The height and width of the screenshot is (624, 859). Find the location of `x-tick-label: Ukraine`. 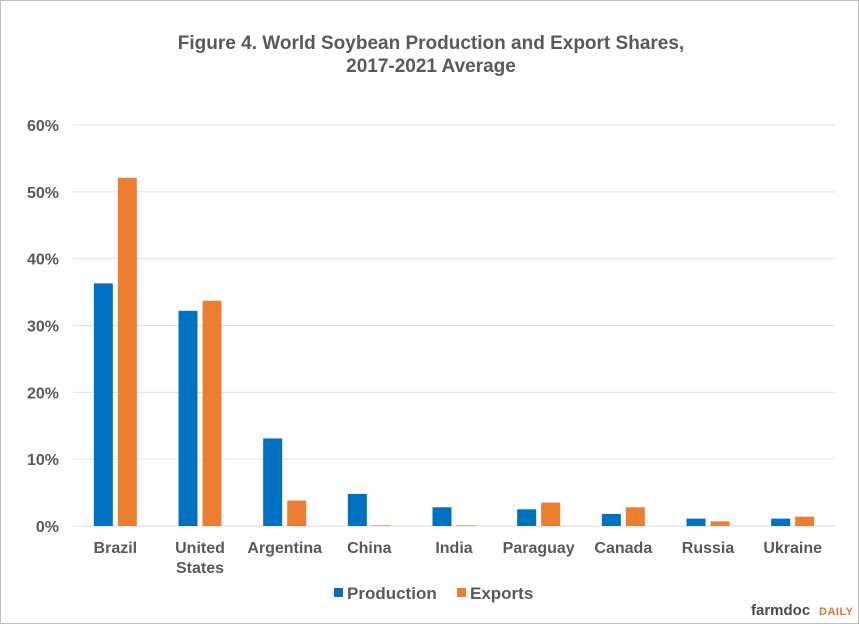

x-tick-label: Ukraine is located at coordinates (792, 548).